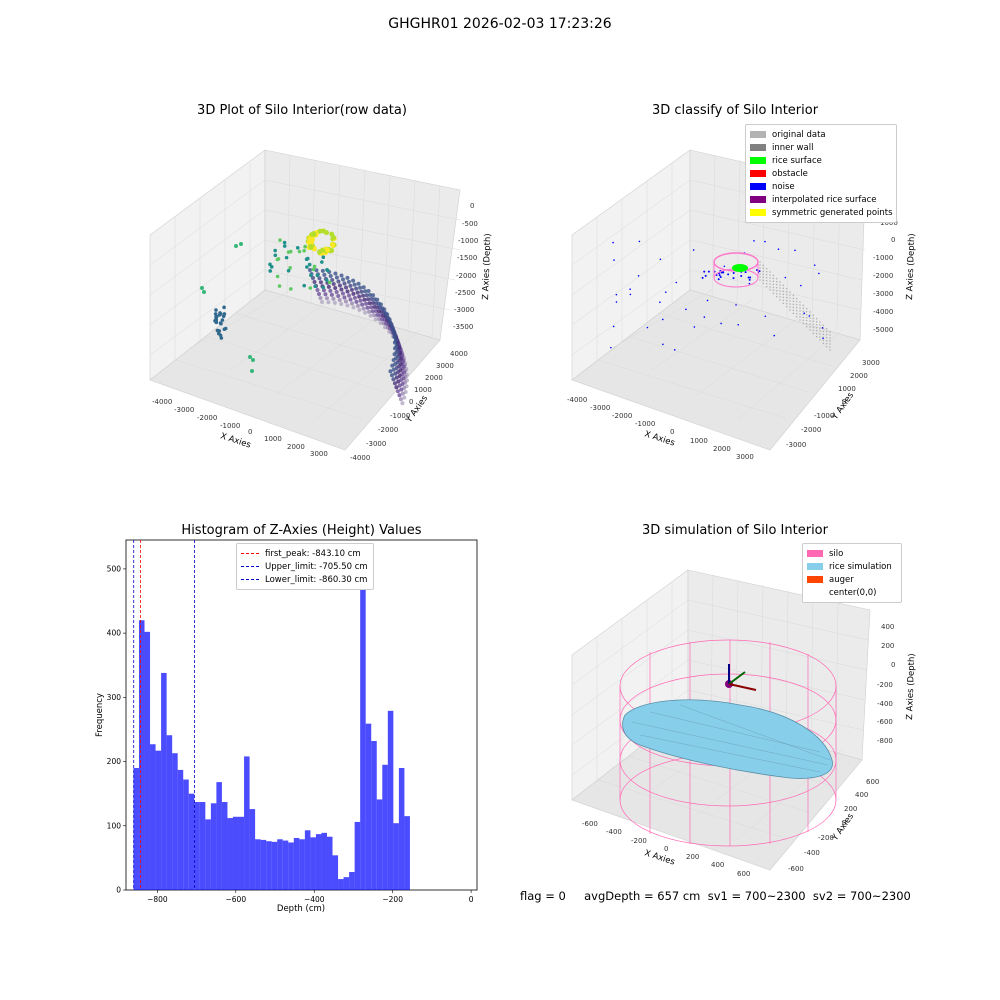 This screenshot has height=1000, width=1000. What do you see at coordinates (645, 424) in the screenshot?
I see `p2-xtick: -1000` at bounding box center [645, 424].